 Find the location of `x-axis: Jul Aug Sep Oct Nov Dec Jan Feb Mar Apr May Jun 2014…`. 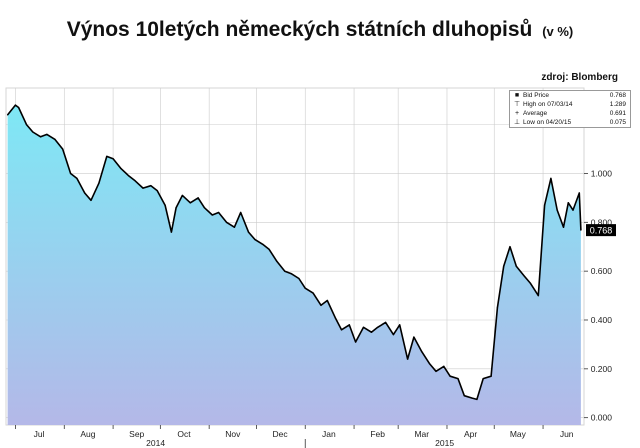

x-axis: Jul Aug Sep Oct Nov Dec Jan Feb Mar Apr May Jun 2014… is located at coordinates (294, 436).